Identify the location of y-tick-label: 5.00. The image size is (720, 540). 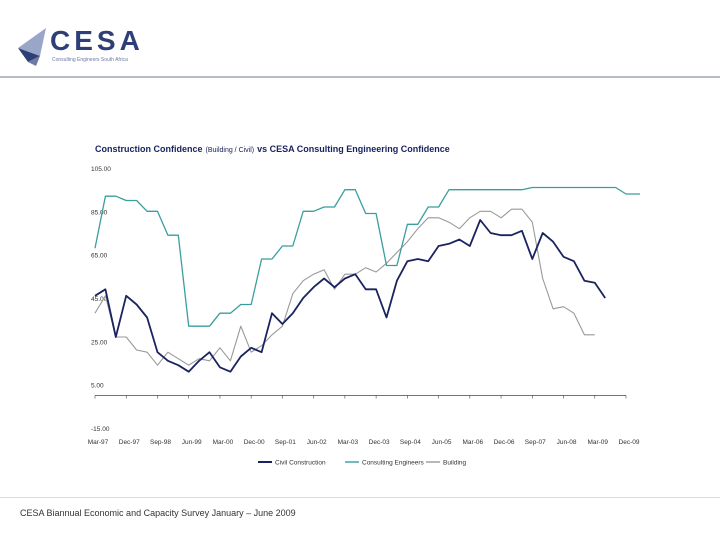
(97, 386).